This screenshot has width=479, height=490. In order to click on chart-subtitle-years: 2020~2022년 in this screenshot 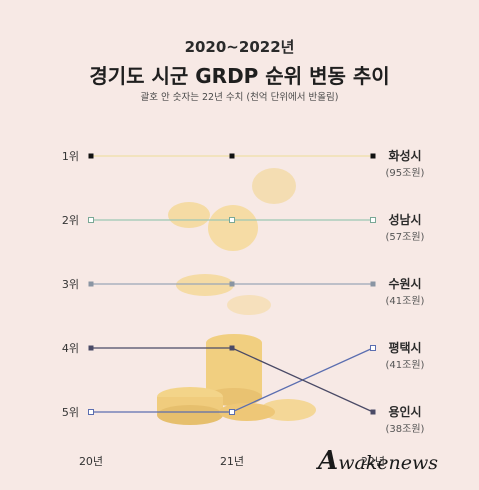, I will do `click(239, 47)`.